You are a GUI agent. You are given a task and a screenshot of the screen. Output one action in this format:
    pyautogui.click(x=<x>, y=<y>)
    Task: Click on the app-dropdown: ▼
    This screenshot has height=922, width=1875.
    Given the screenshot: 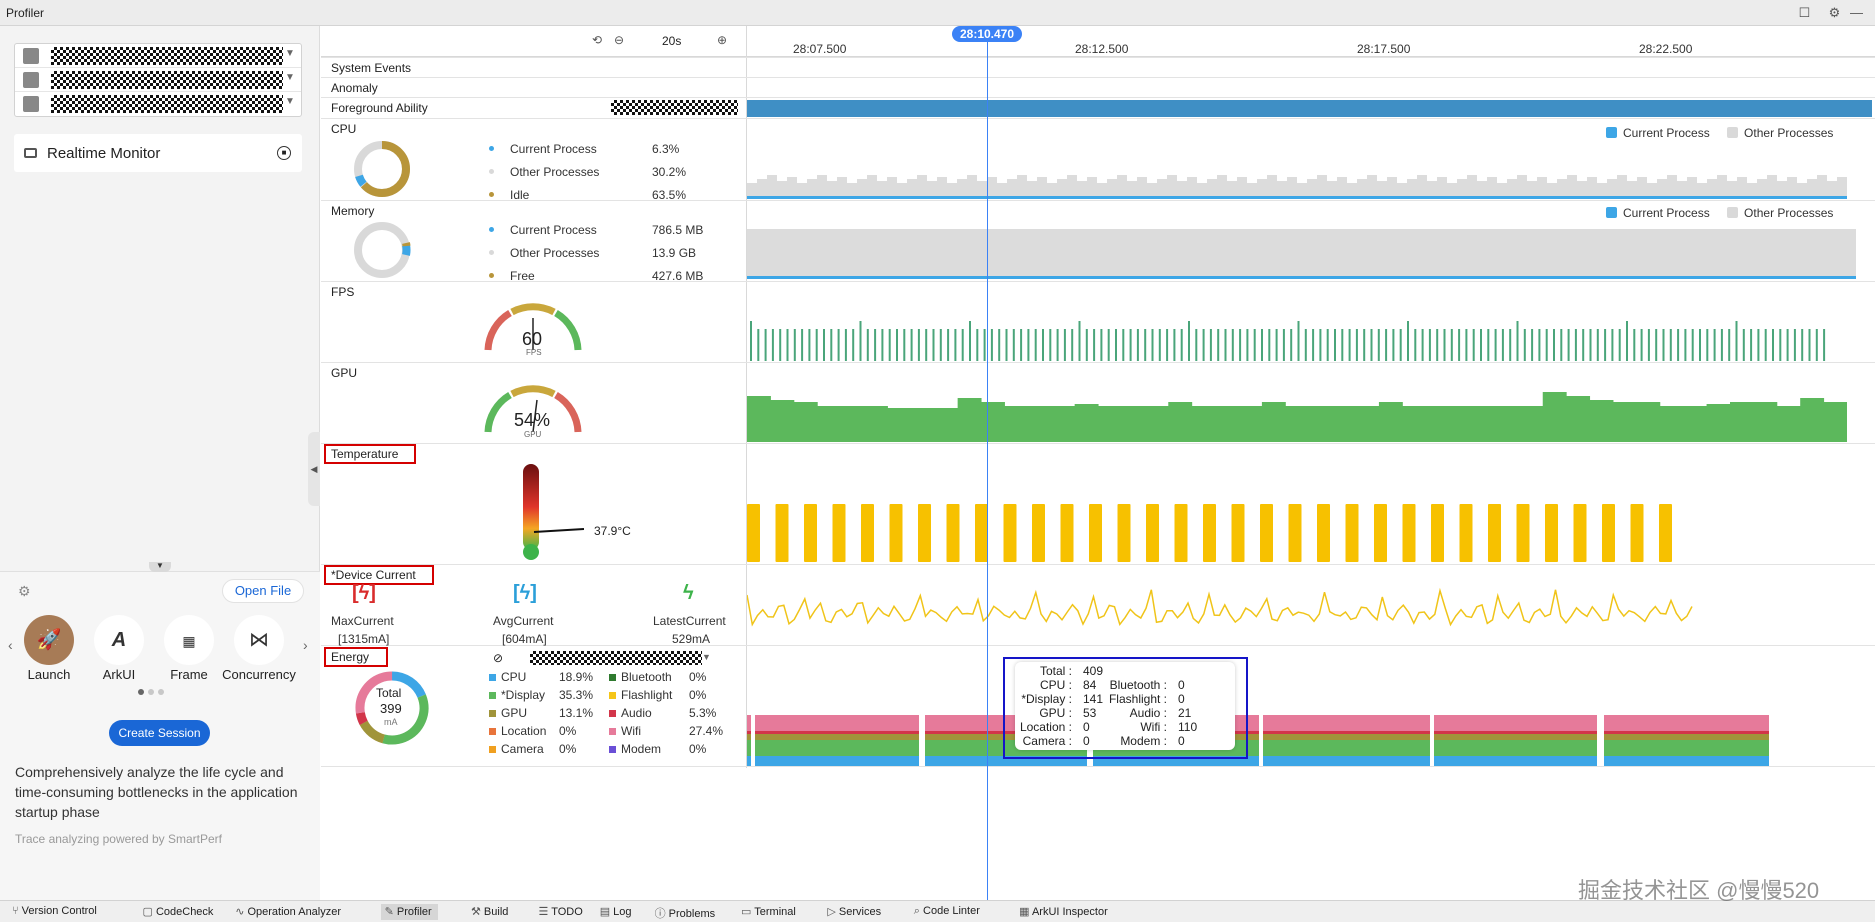 What is the action you would take?
    pyautogui.click(x=158, y=80)
    